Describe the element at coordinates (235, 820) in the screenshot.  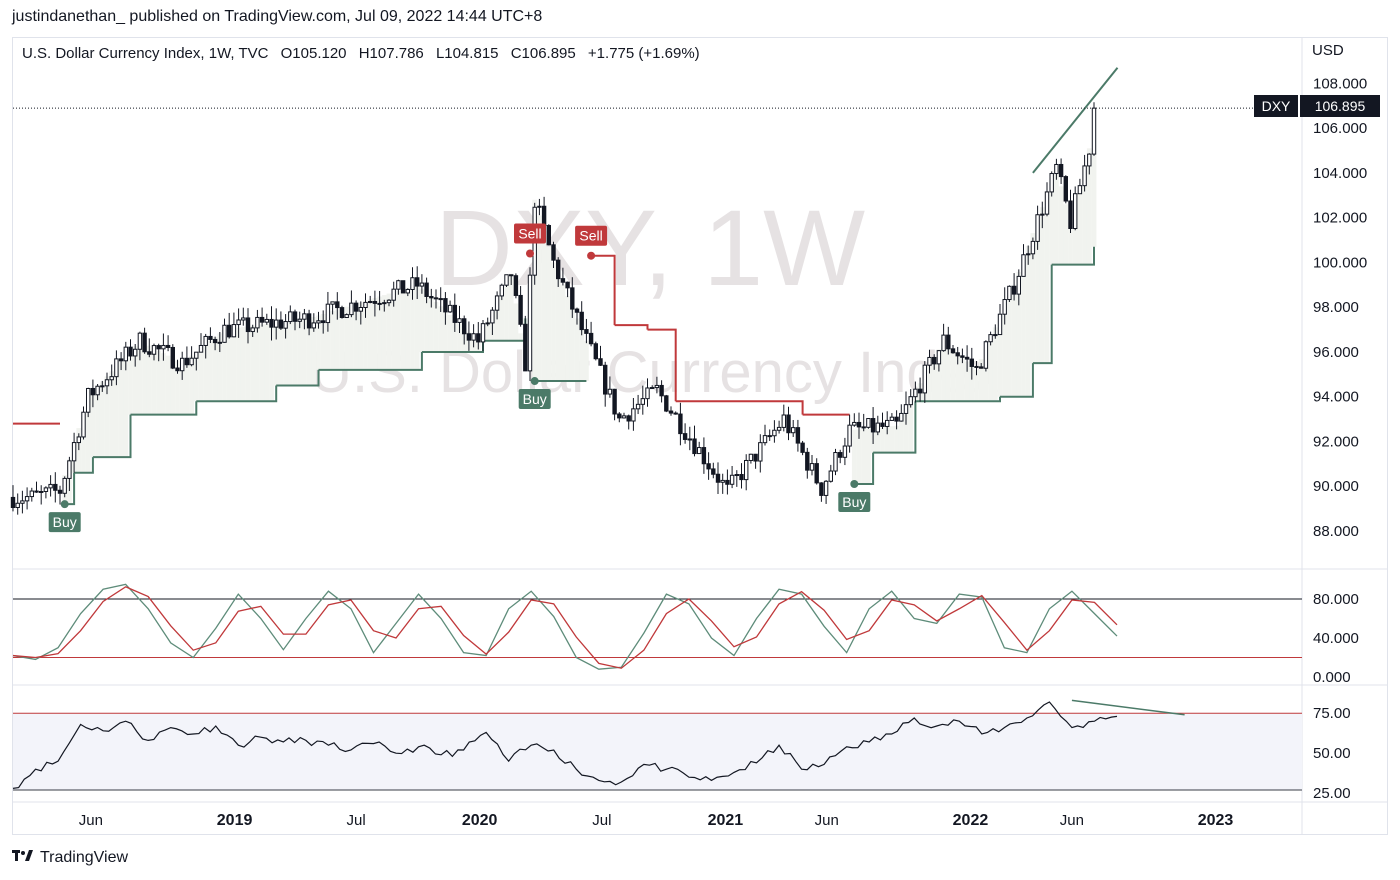
I see `time-tick-label: 2019` at that location.